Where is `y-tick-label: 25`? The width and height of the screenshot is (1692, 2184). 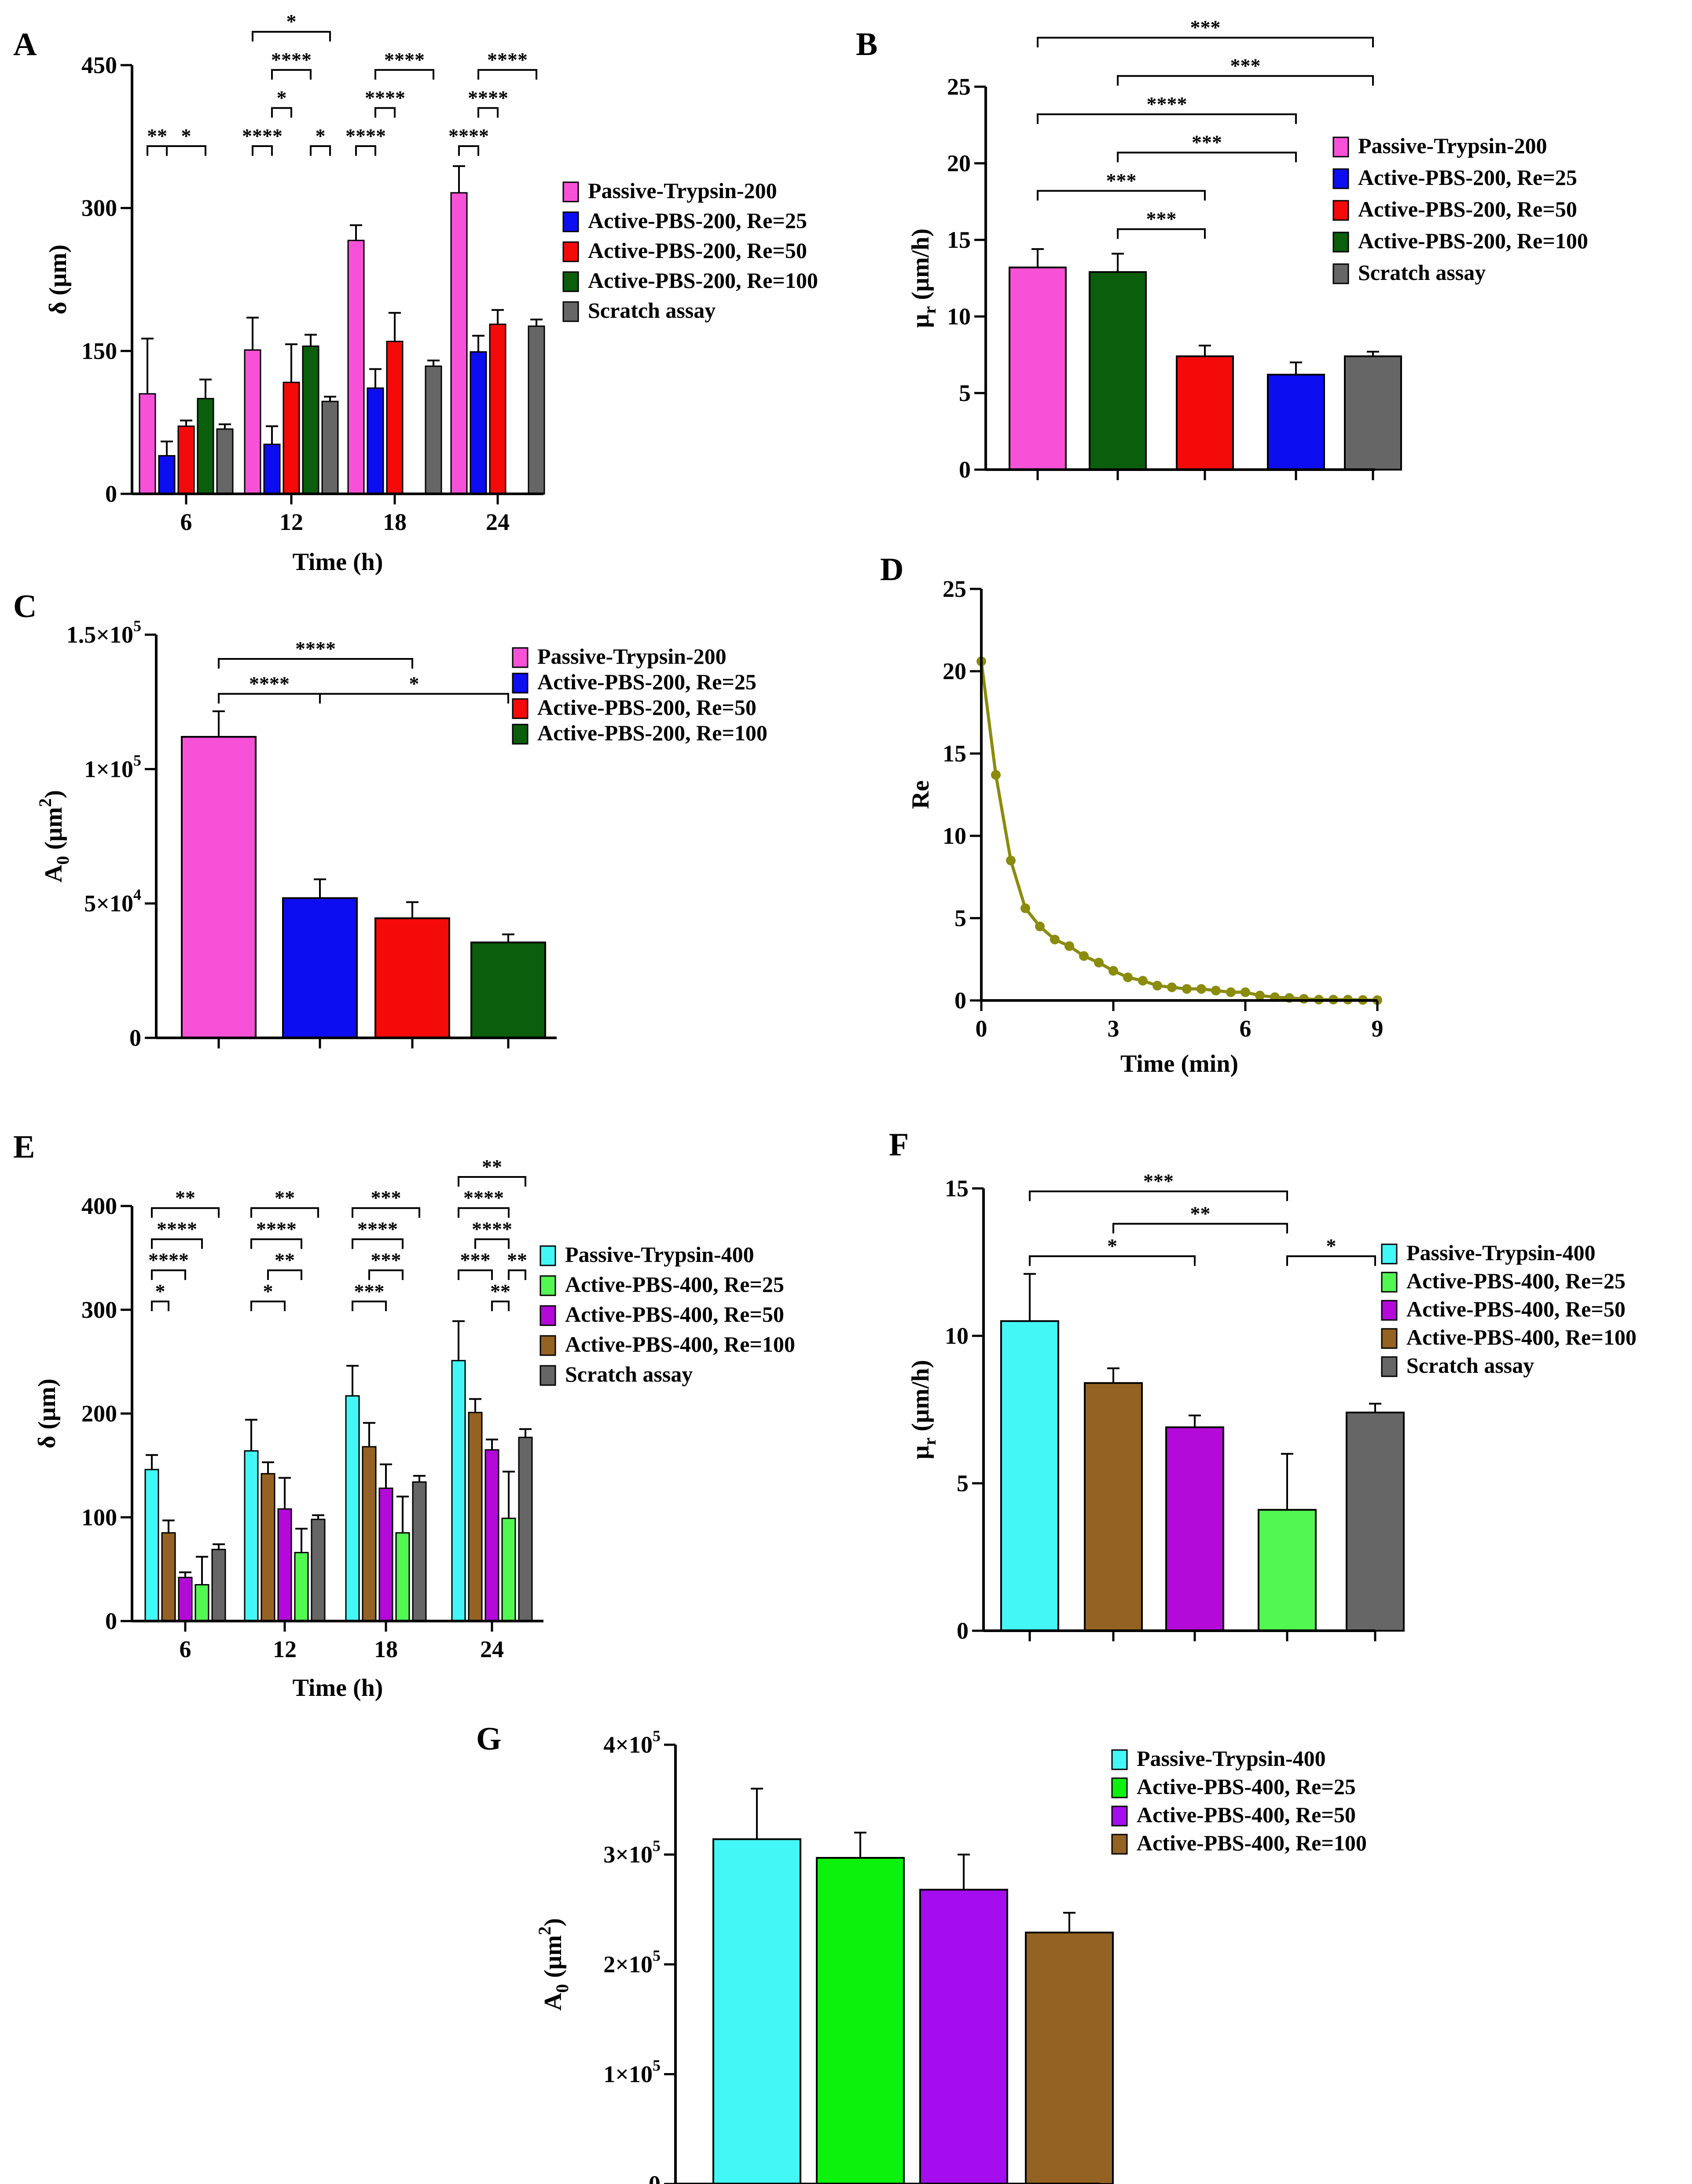 y-tick-label: 25 is located at coordinates (954, 589).